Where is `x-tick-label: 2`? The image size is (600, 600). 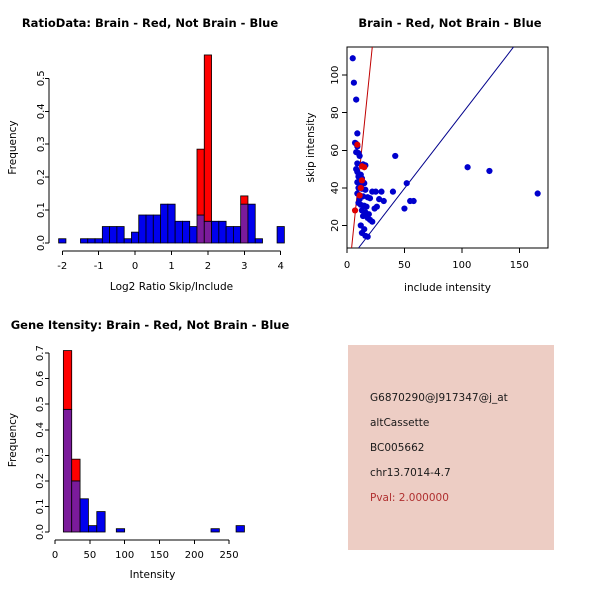 x-tick-label: 2 is located at coordinates (208, 266).